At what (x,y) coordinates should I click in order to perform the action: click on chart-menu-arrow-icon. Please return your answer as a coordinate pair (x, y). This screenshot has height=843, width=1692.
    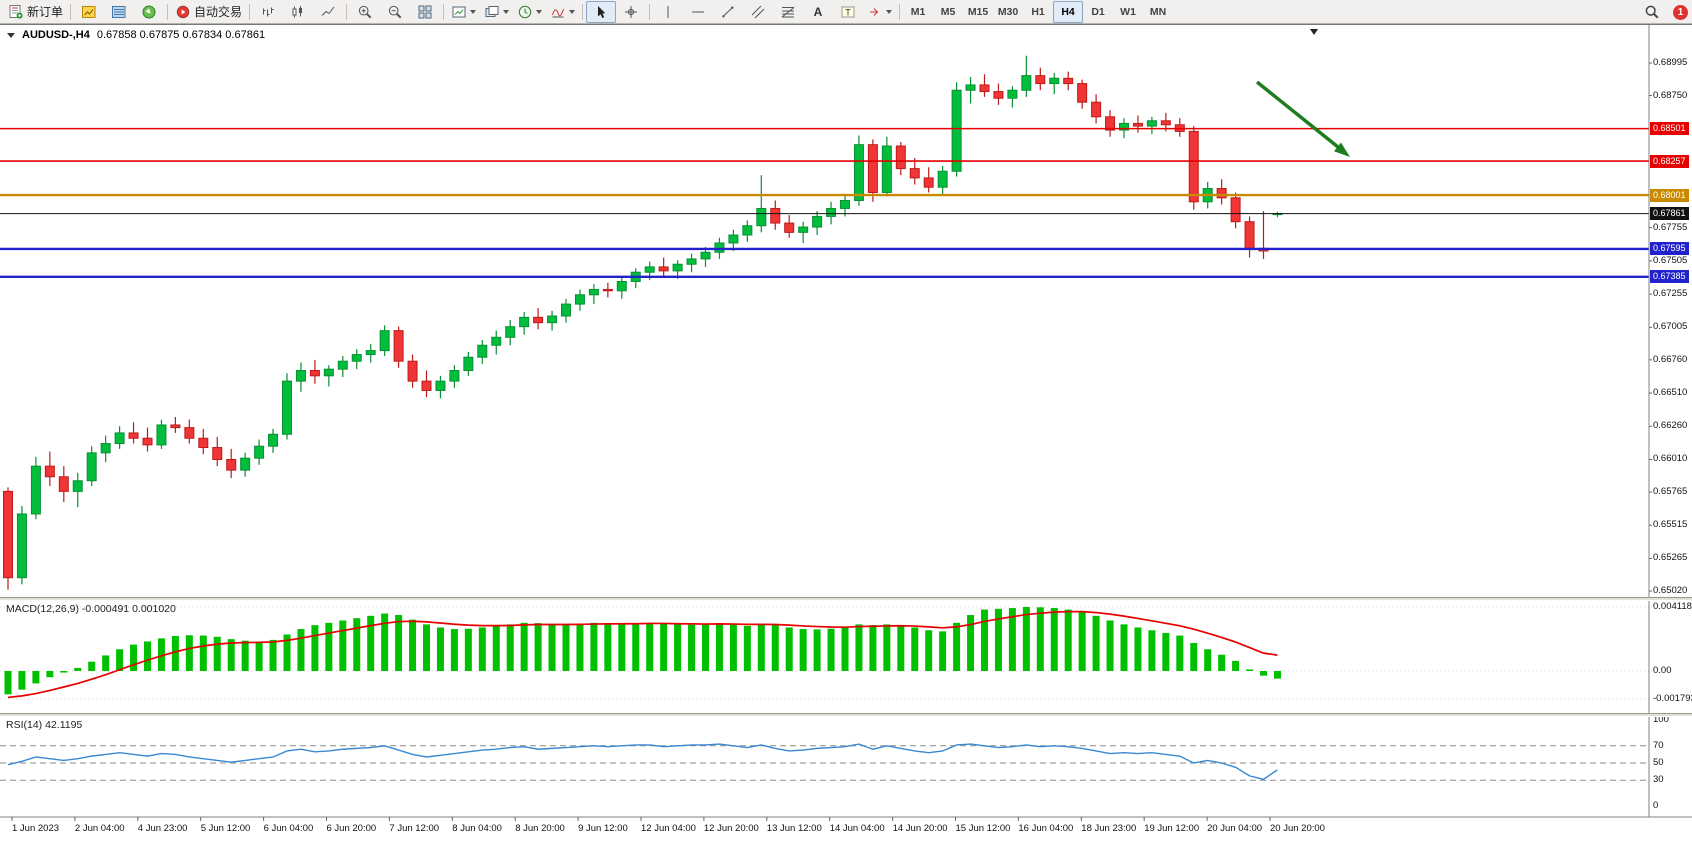
    Looking at the image, I should click on (11, 35).